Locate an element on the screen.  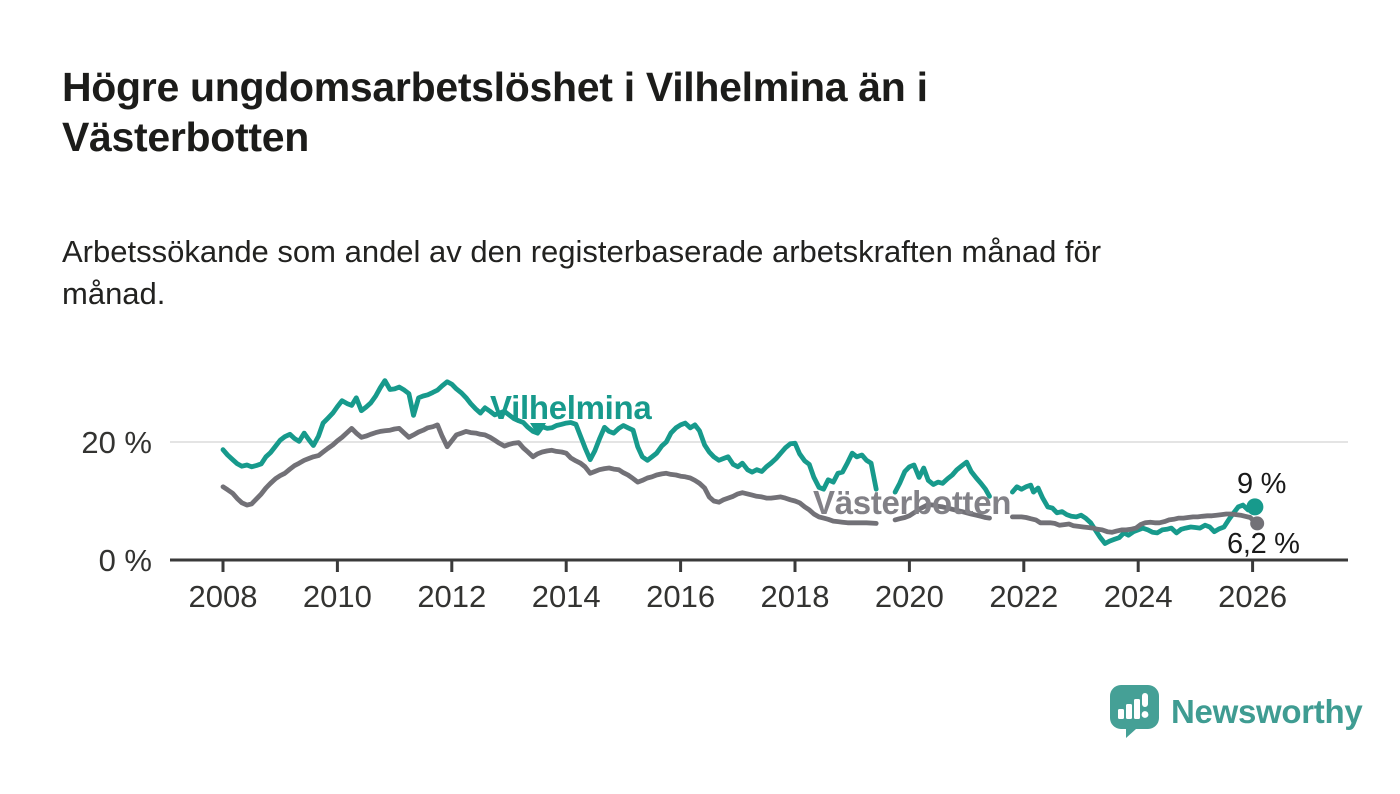
y-axis-label-0: 0 % is located at coordinates (125, 560).